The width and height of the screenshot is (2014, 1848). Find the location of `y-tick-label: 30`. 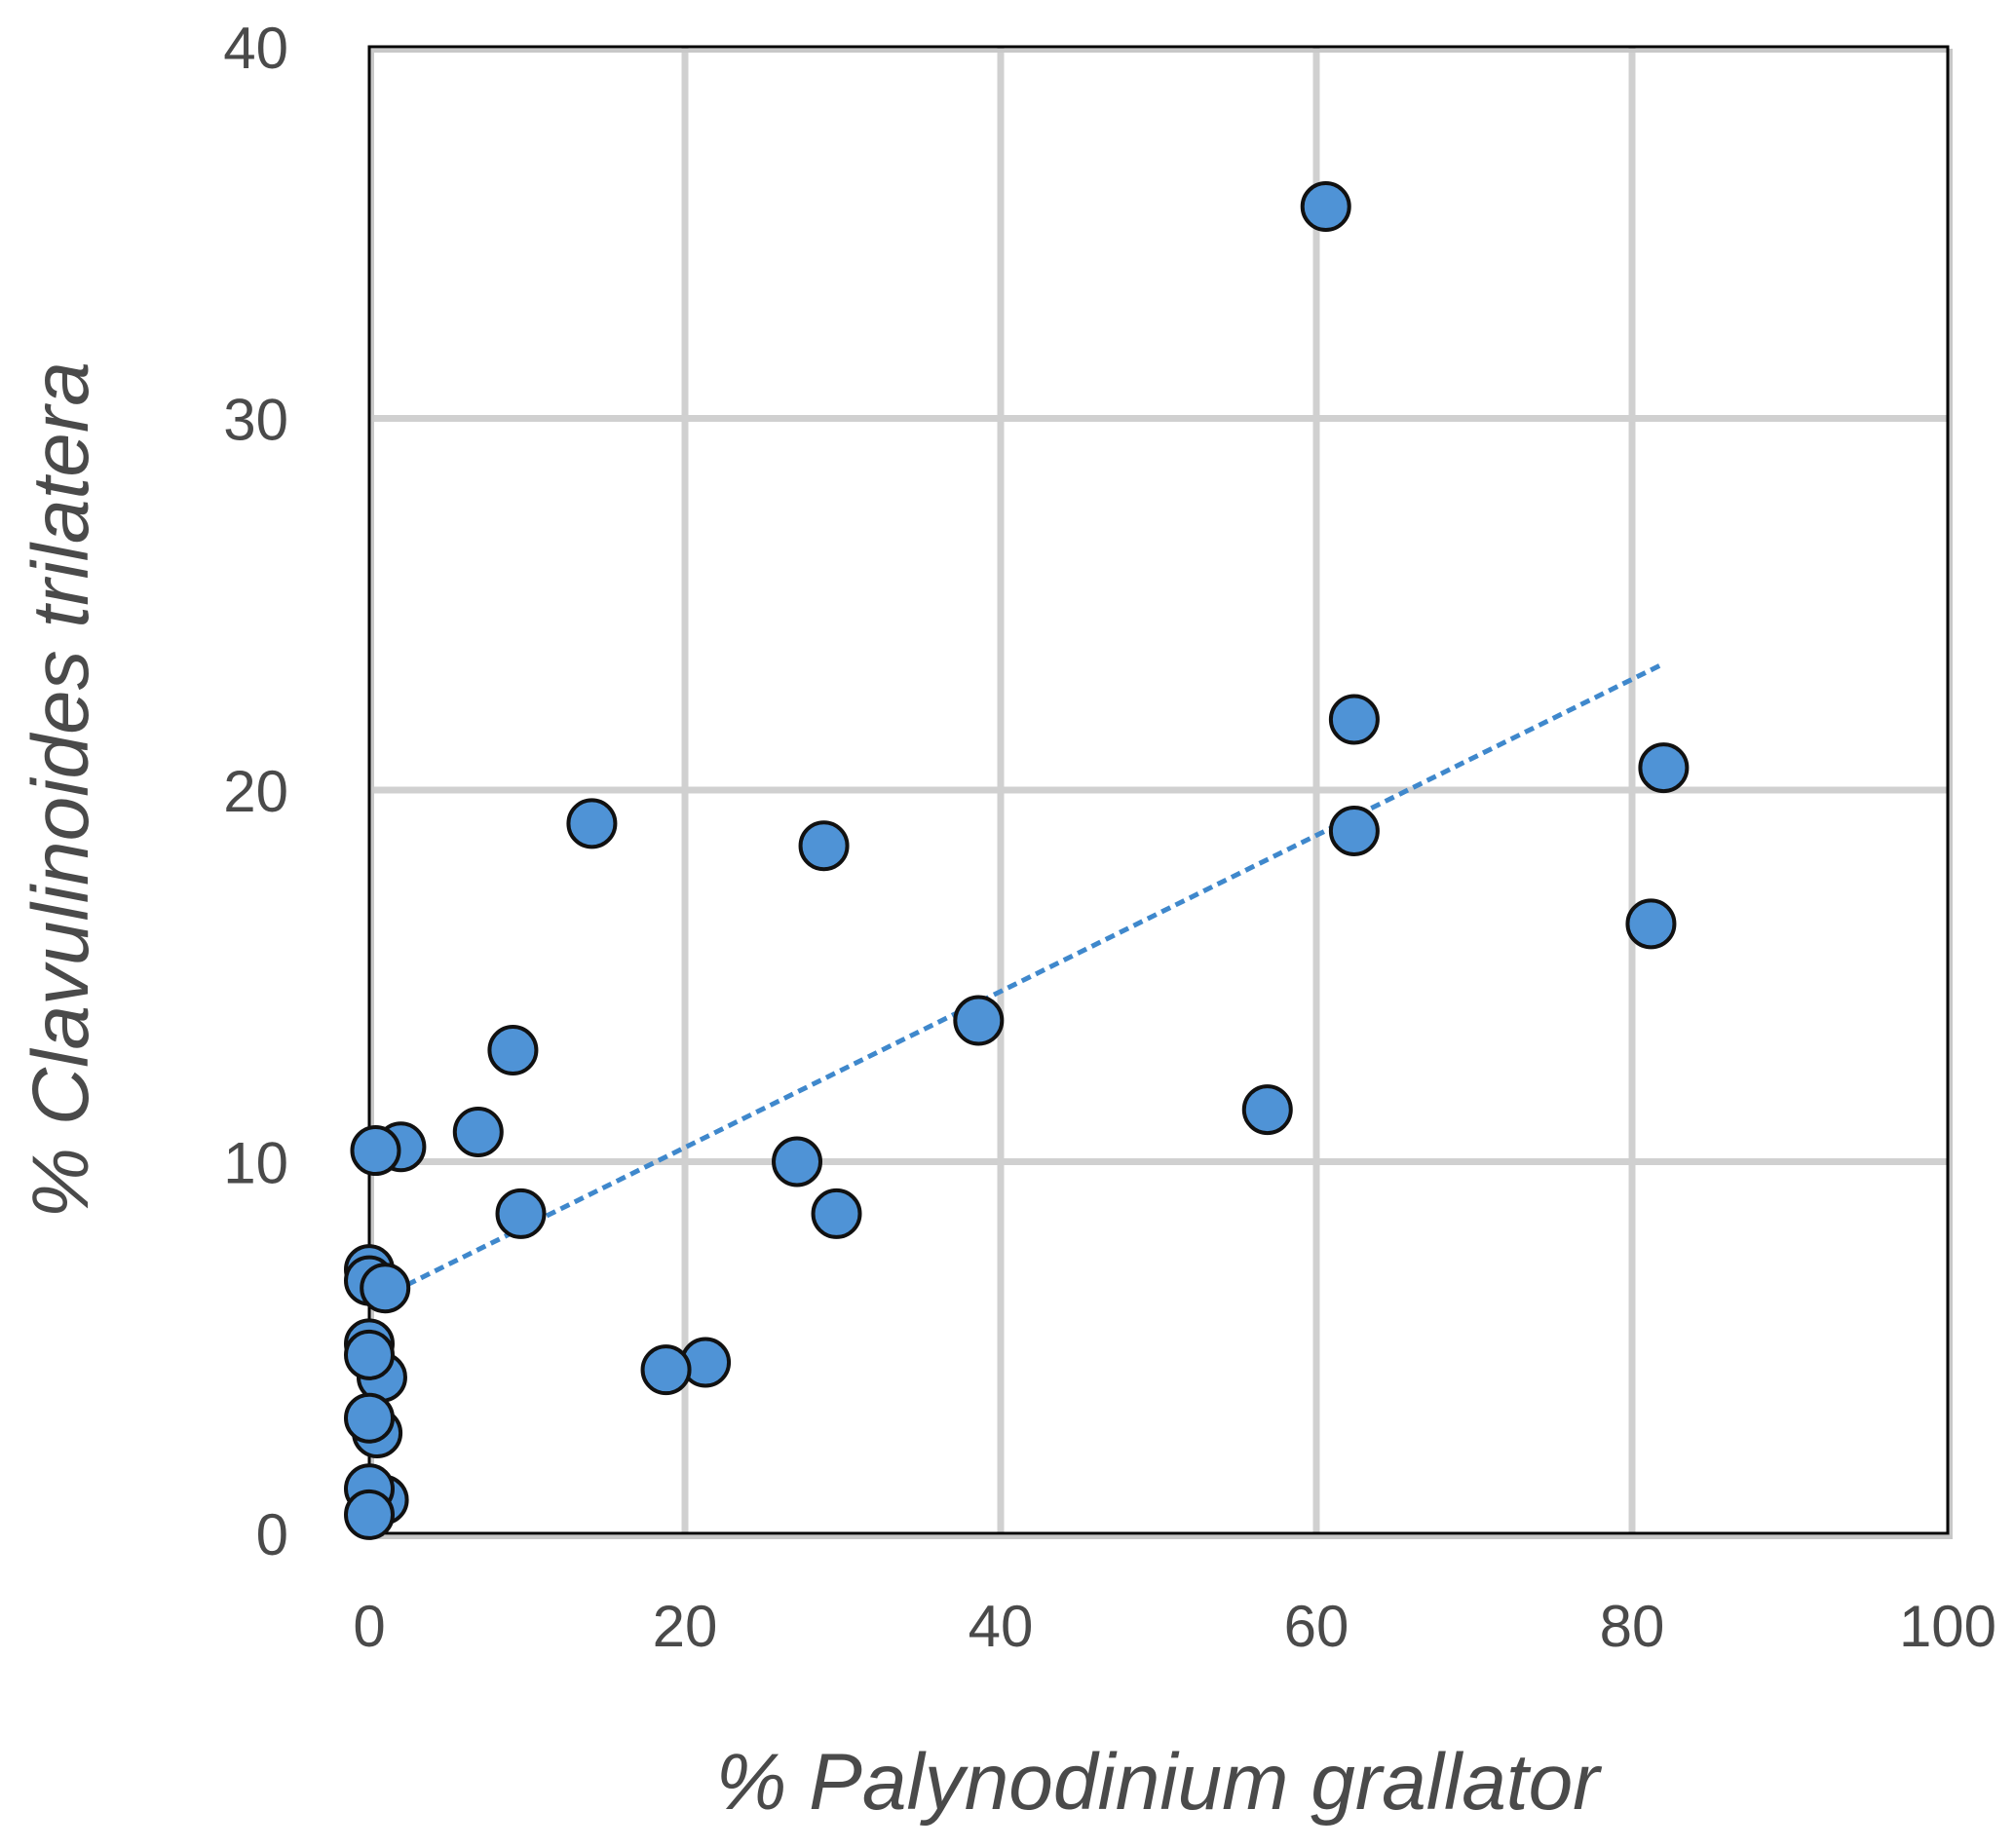

y-tick-label: 30 is located at coordinates (256, 421).